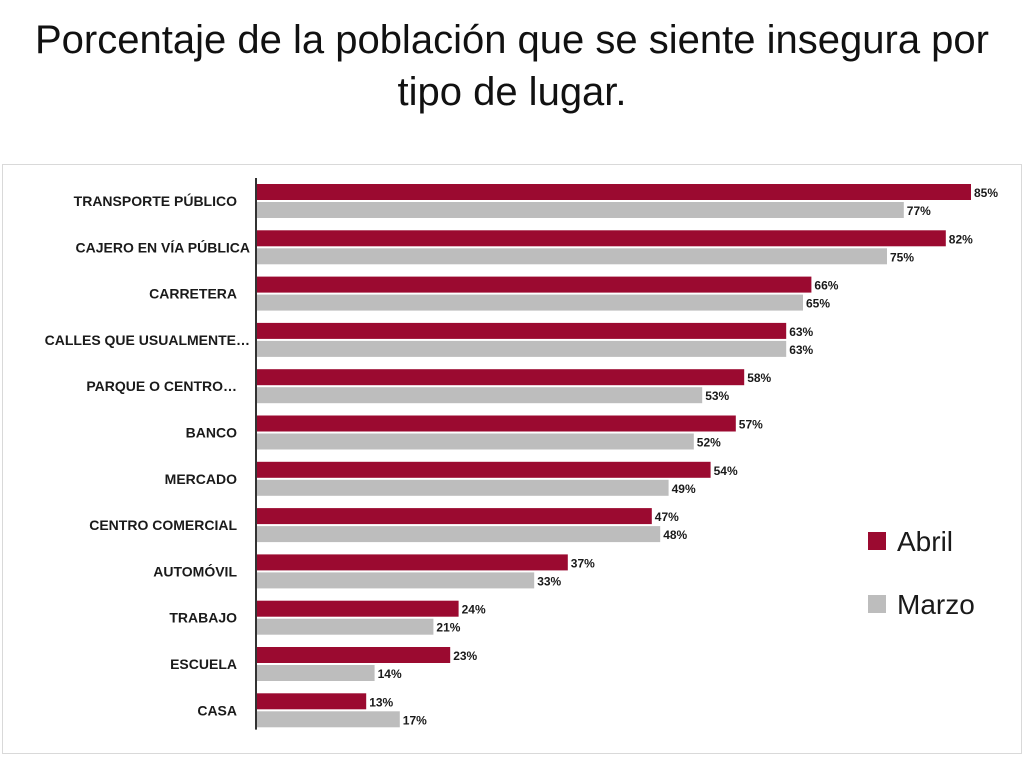 This screenshot has height=768, width=1024. What do you see at coordinates (480, 395) in the screenshot?
I see `bar-marzo-parque-o-centro` at bounding box center [480, 395].